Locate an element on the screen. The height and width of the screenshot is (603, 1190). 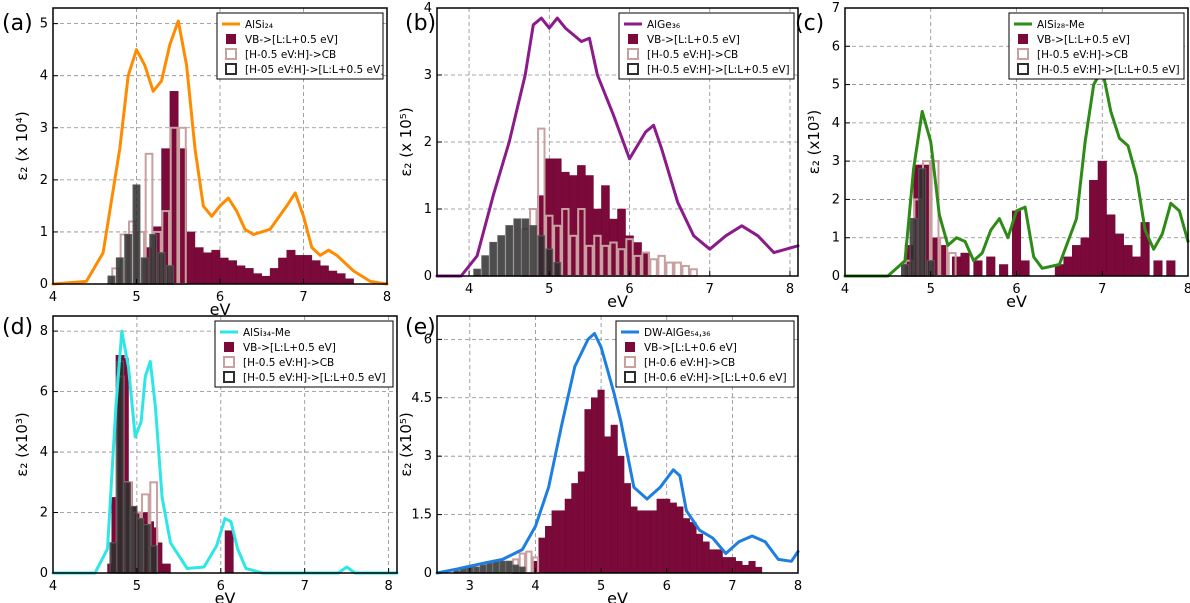
y-tick-label: 1.5 is located at coordinates (421, 515).